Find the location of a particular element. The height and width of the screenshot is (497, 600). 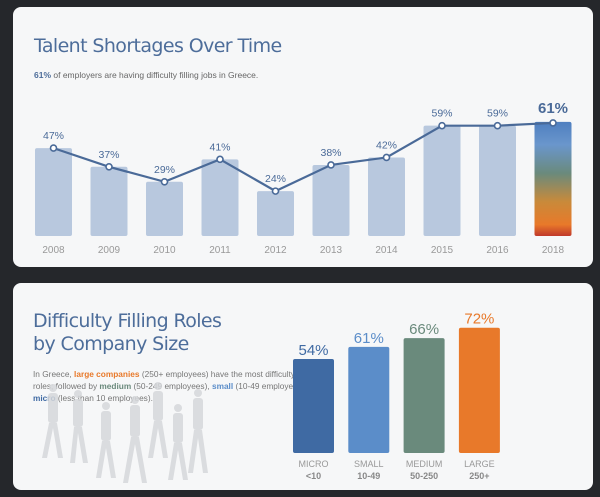

value-label: 38% is located at coordinates (330, 153).